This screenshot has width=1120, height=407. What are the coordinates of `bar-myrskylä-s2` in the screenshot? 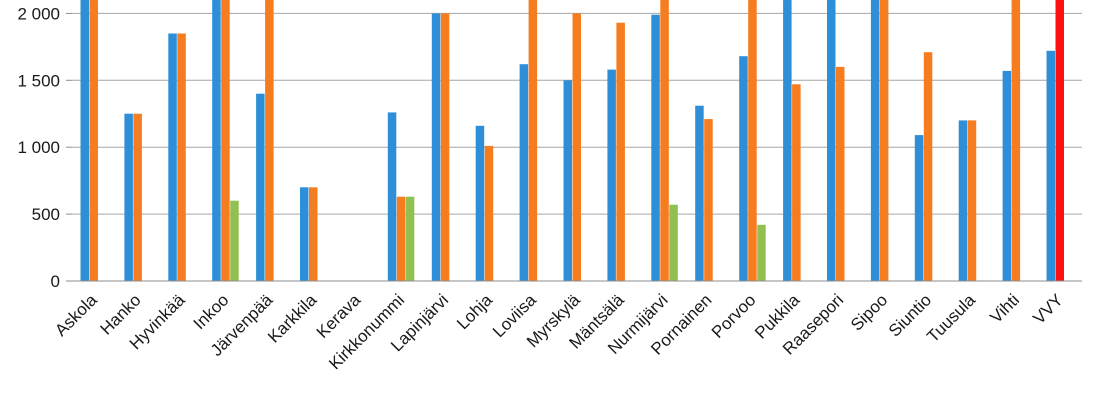 It's located at (576, 147).